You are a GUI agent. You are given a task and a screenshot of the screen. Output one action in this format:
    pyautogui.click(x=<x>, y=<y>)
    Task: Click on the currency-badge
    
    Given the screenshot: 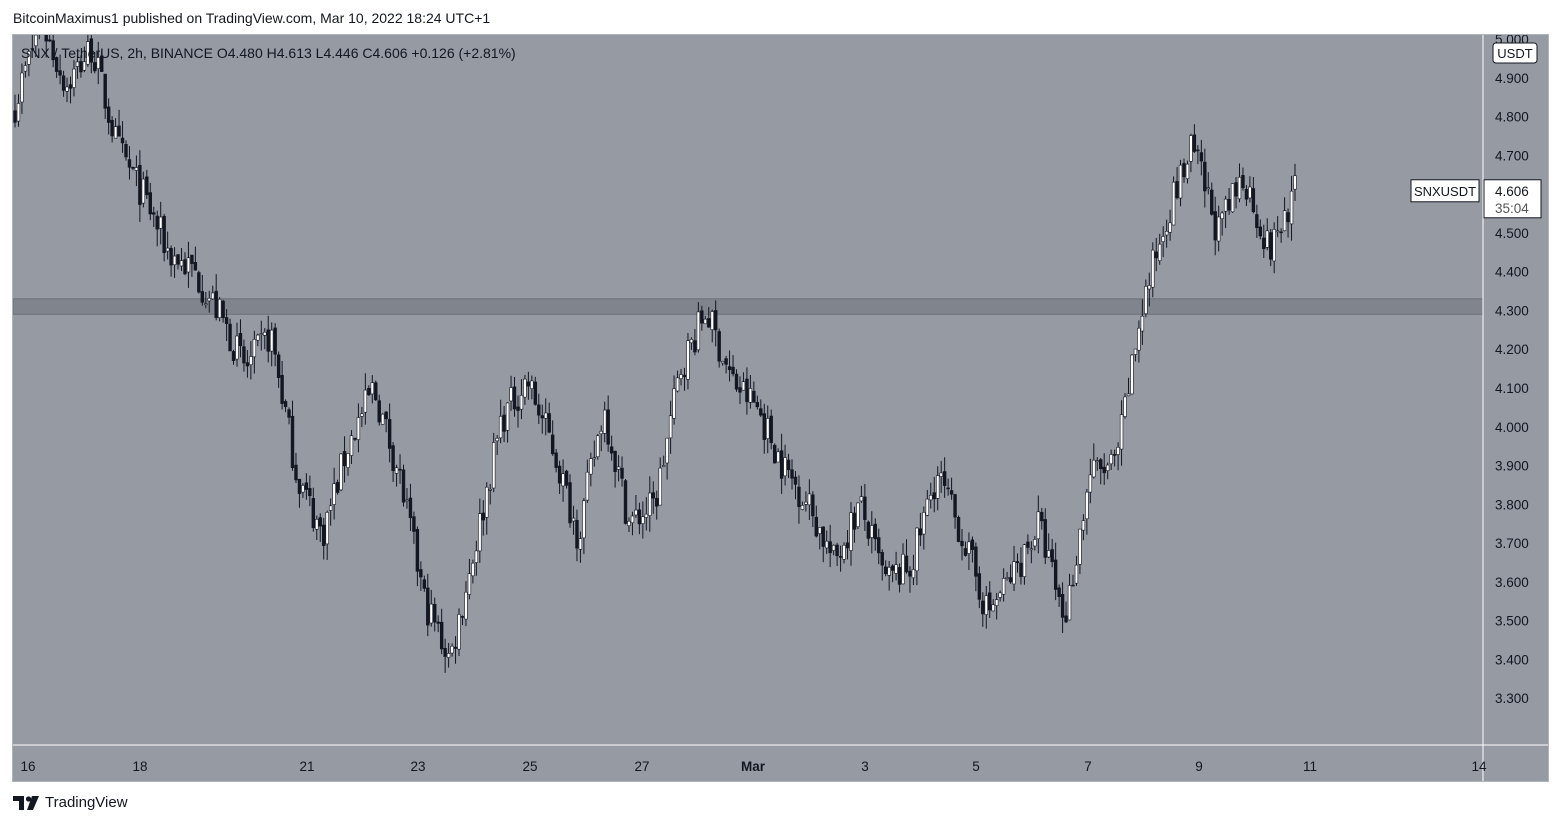 What is the action you would take?
    pyautogui.click(x=1515, y=53)
    